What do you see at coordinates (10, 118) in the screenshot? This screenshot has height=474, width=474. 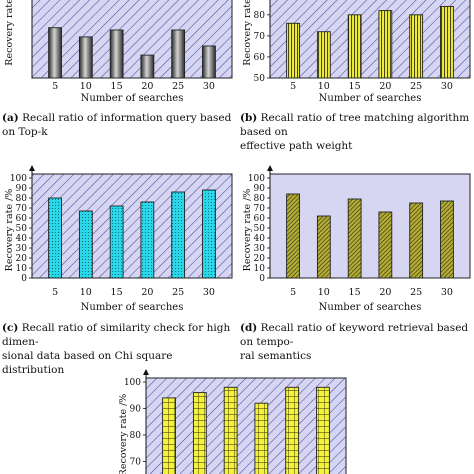 I see `caption-a-label: (a)` at bounding box center [10, 118].